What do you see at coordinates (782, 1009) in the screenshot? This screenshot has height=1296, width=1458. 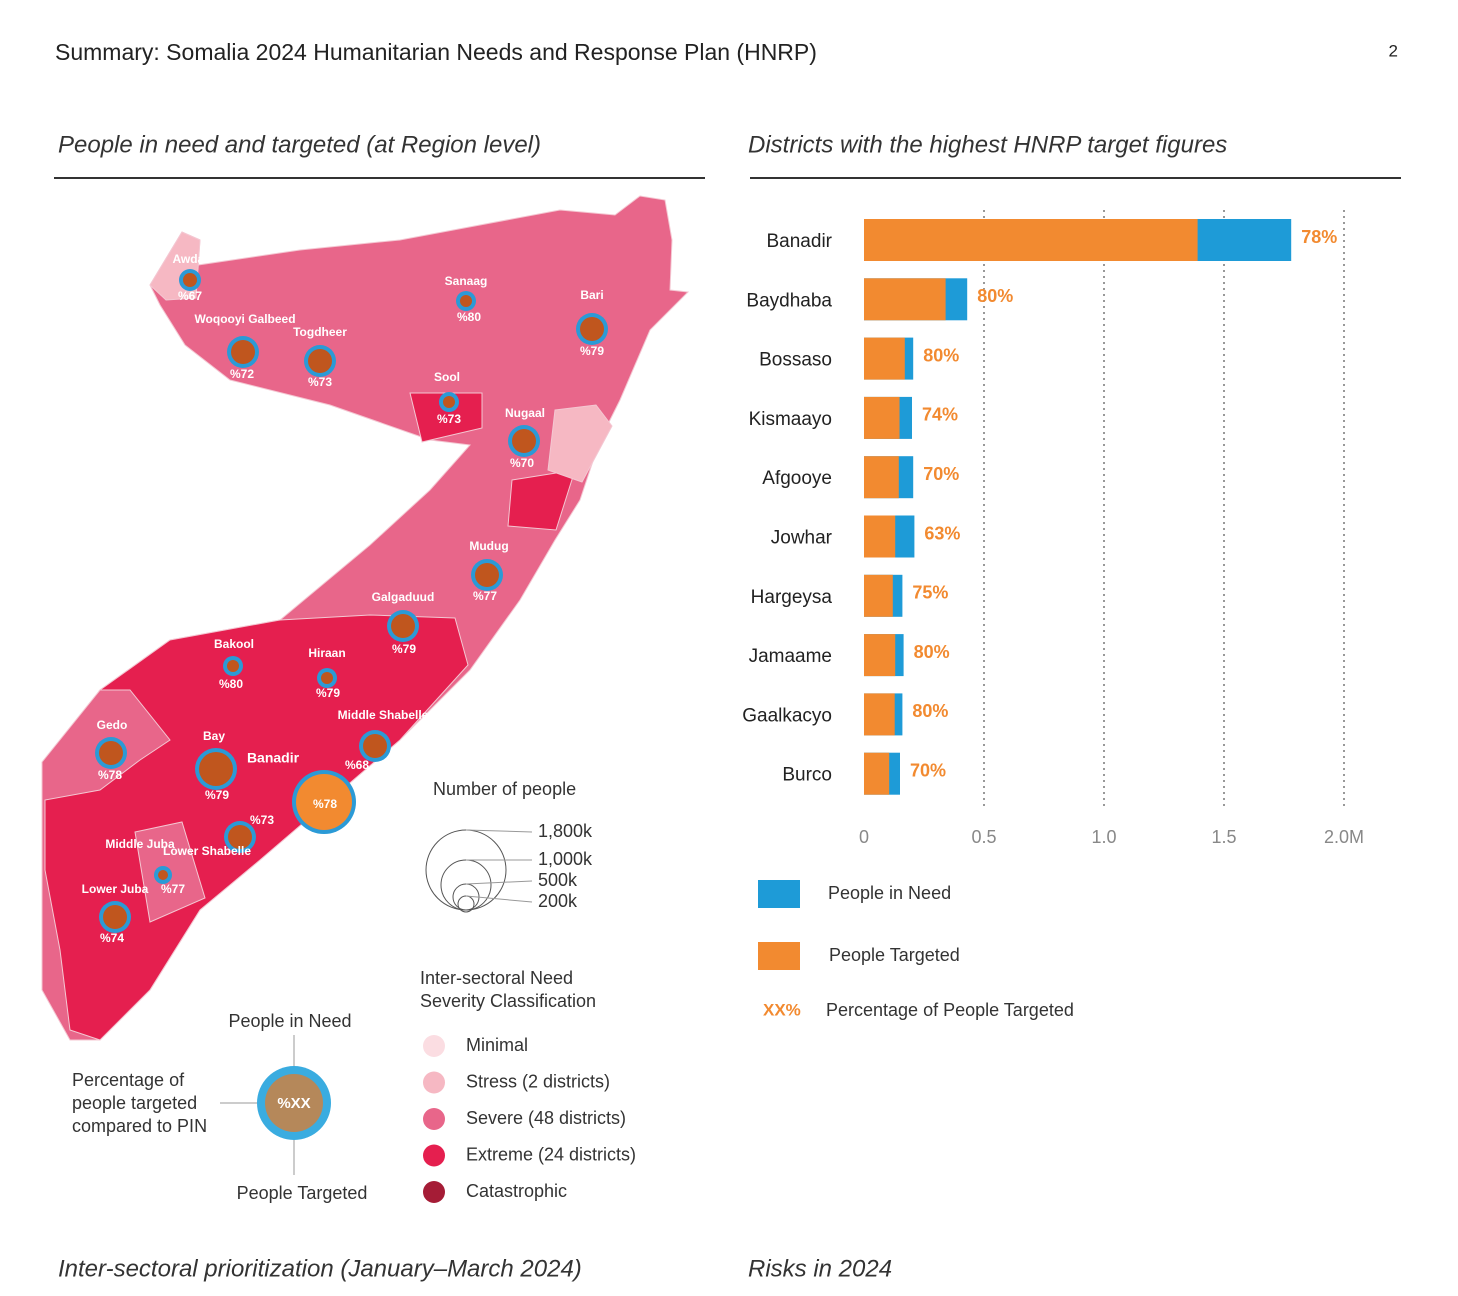 I see `legend-symbol: XX%` at bounding box center [782, 1009].